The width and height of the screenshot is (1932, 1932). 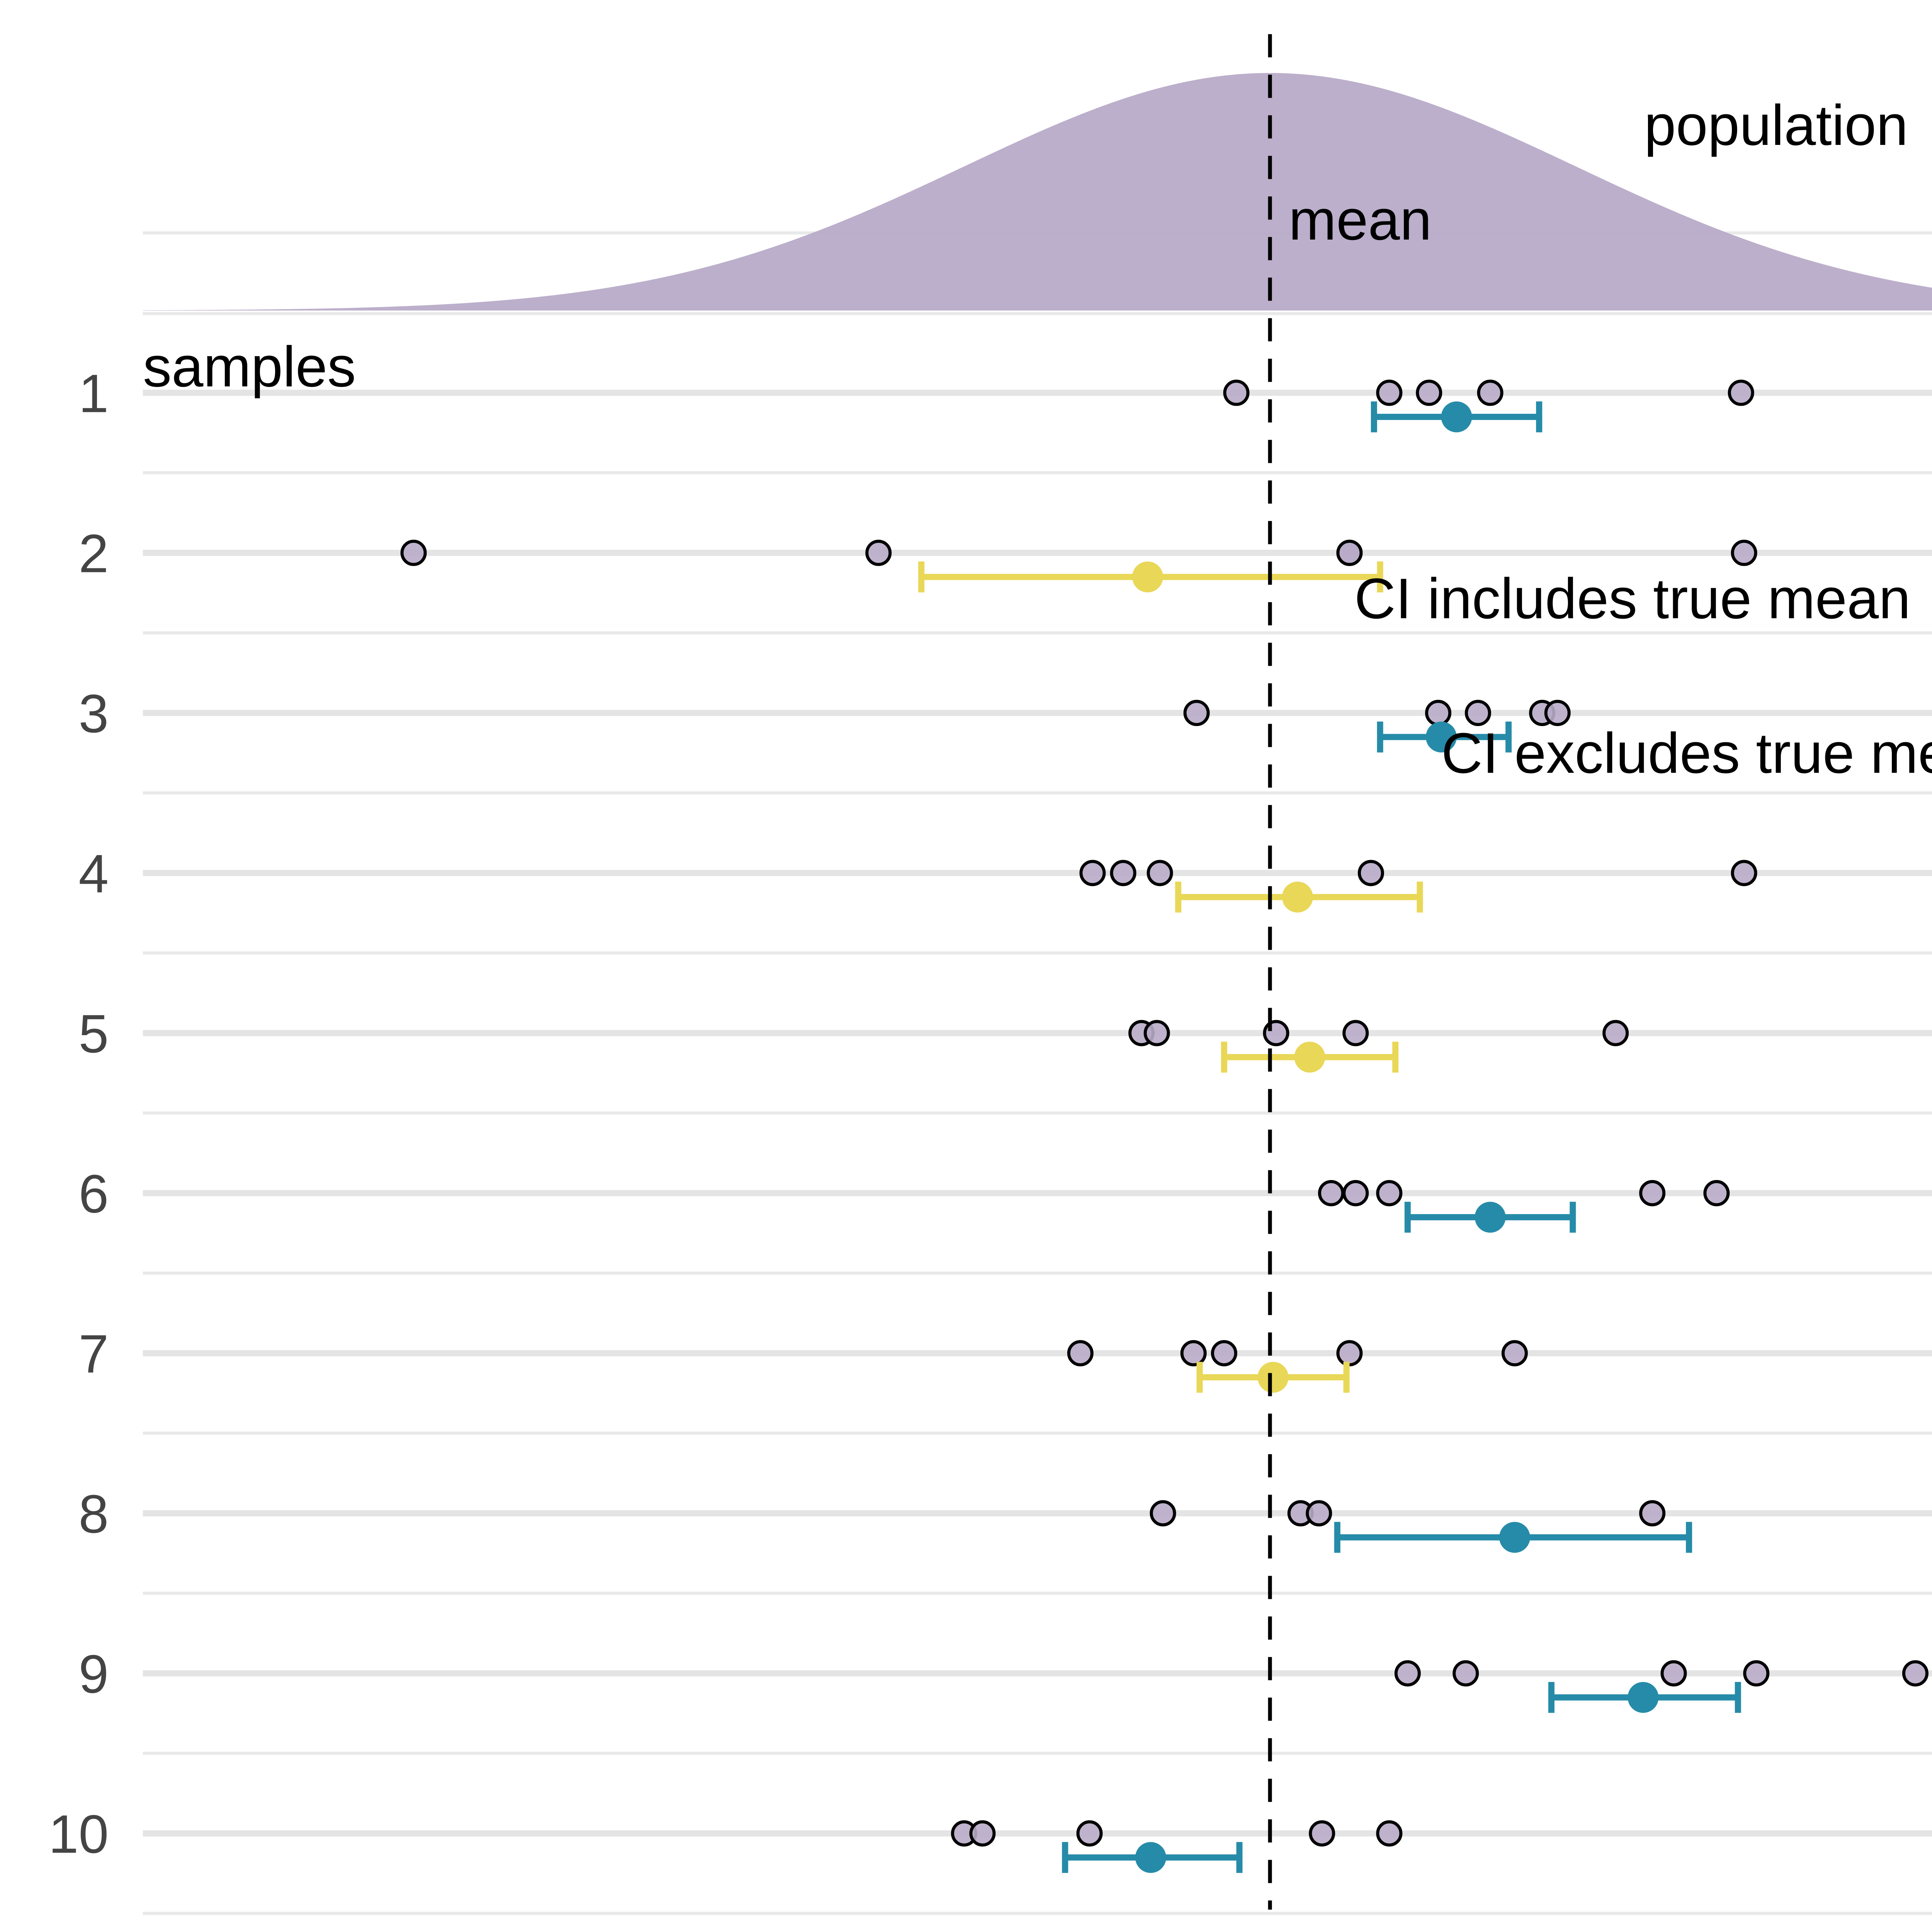 What do you see at coordinates (79, 1113) in the screenshot?
I see `y-tick-labels: 1 2 3 4 5 6 7 8 9 10` at bounding box center [79, 1113].